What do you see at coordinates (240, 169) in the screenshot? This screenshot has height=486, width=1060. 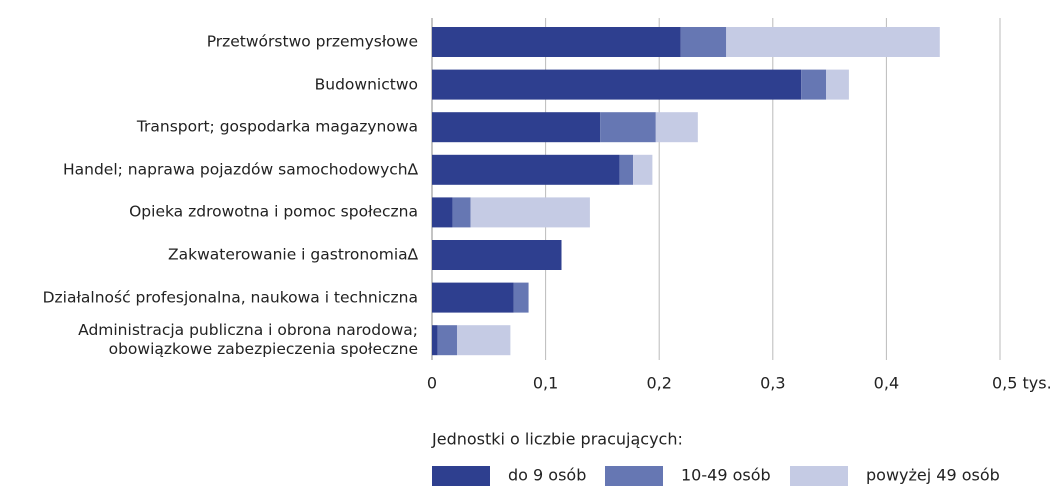 I see `category-label: Handel; naprawa pojazdów samochodowych∆` at bounding box center [240, 169].